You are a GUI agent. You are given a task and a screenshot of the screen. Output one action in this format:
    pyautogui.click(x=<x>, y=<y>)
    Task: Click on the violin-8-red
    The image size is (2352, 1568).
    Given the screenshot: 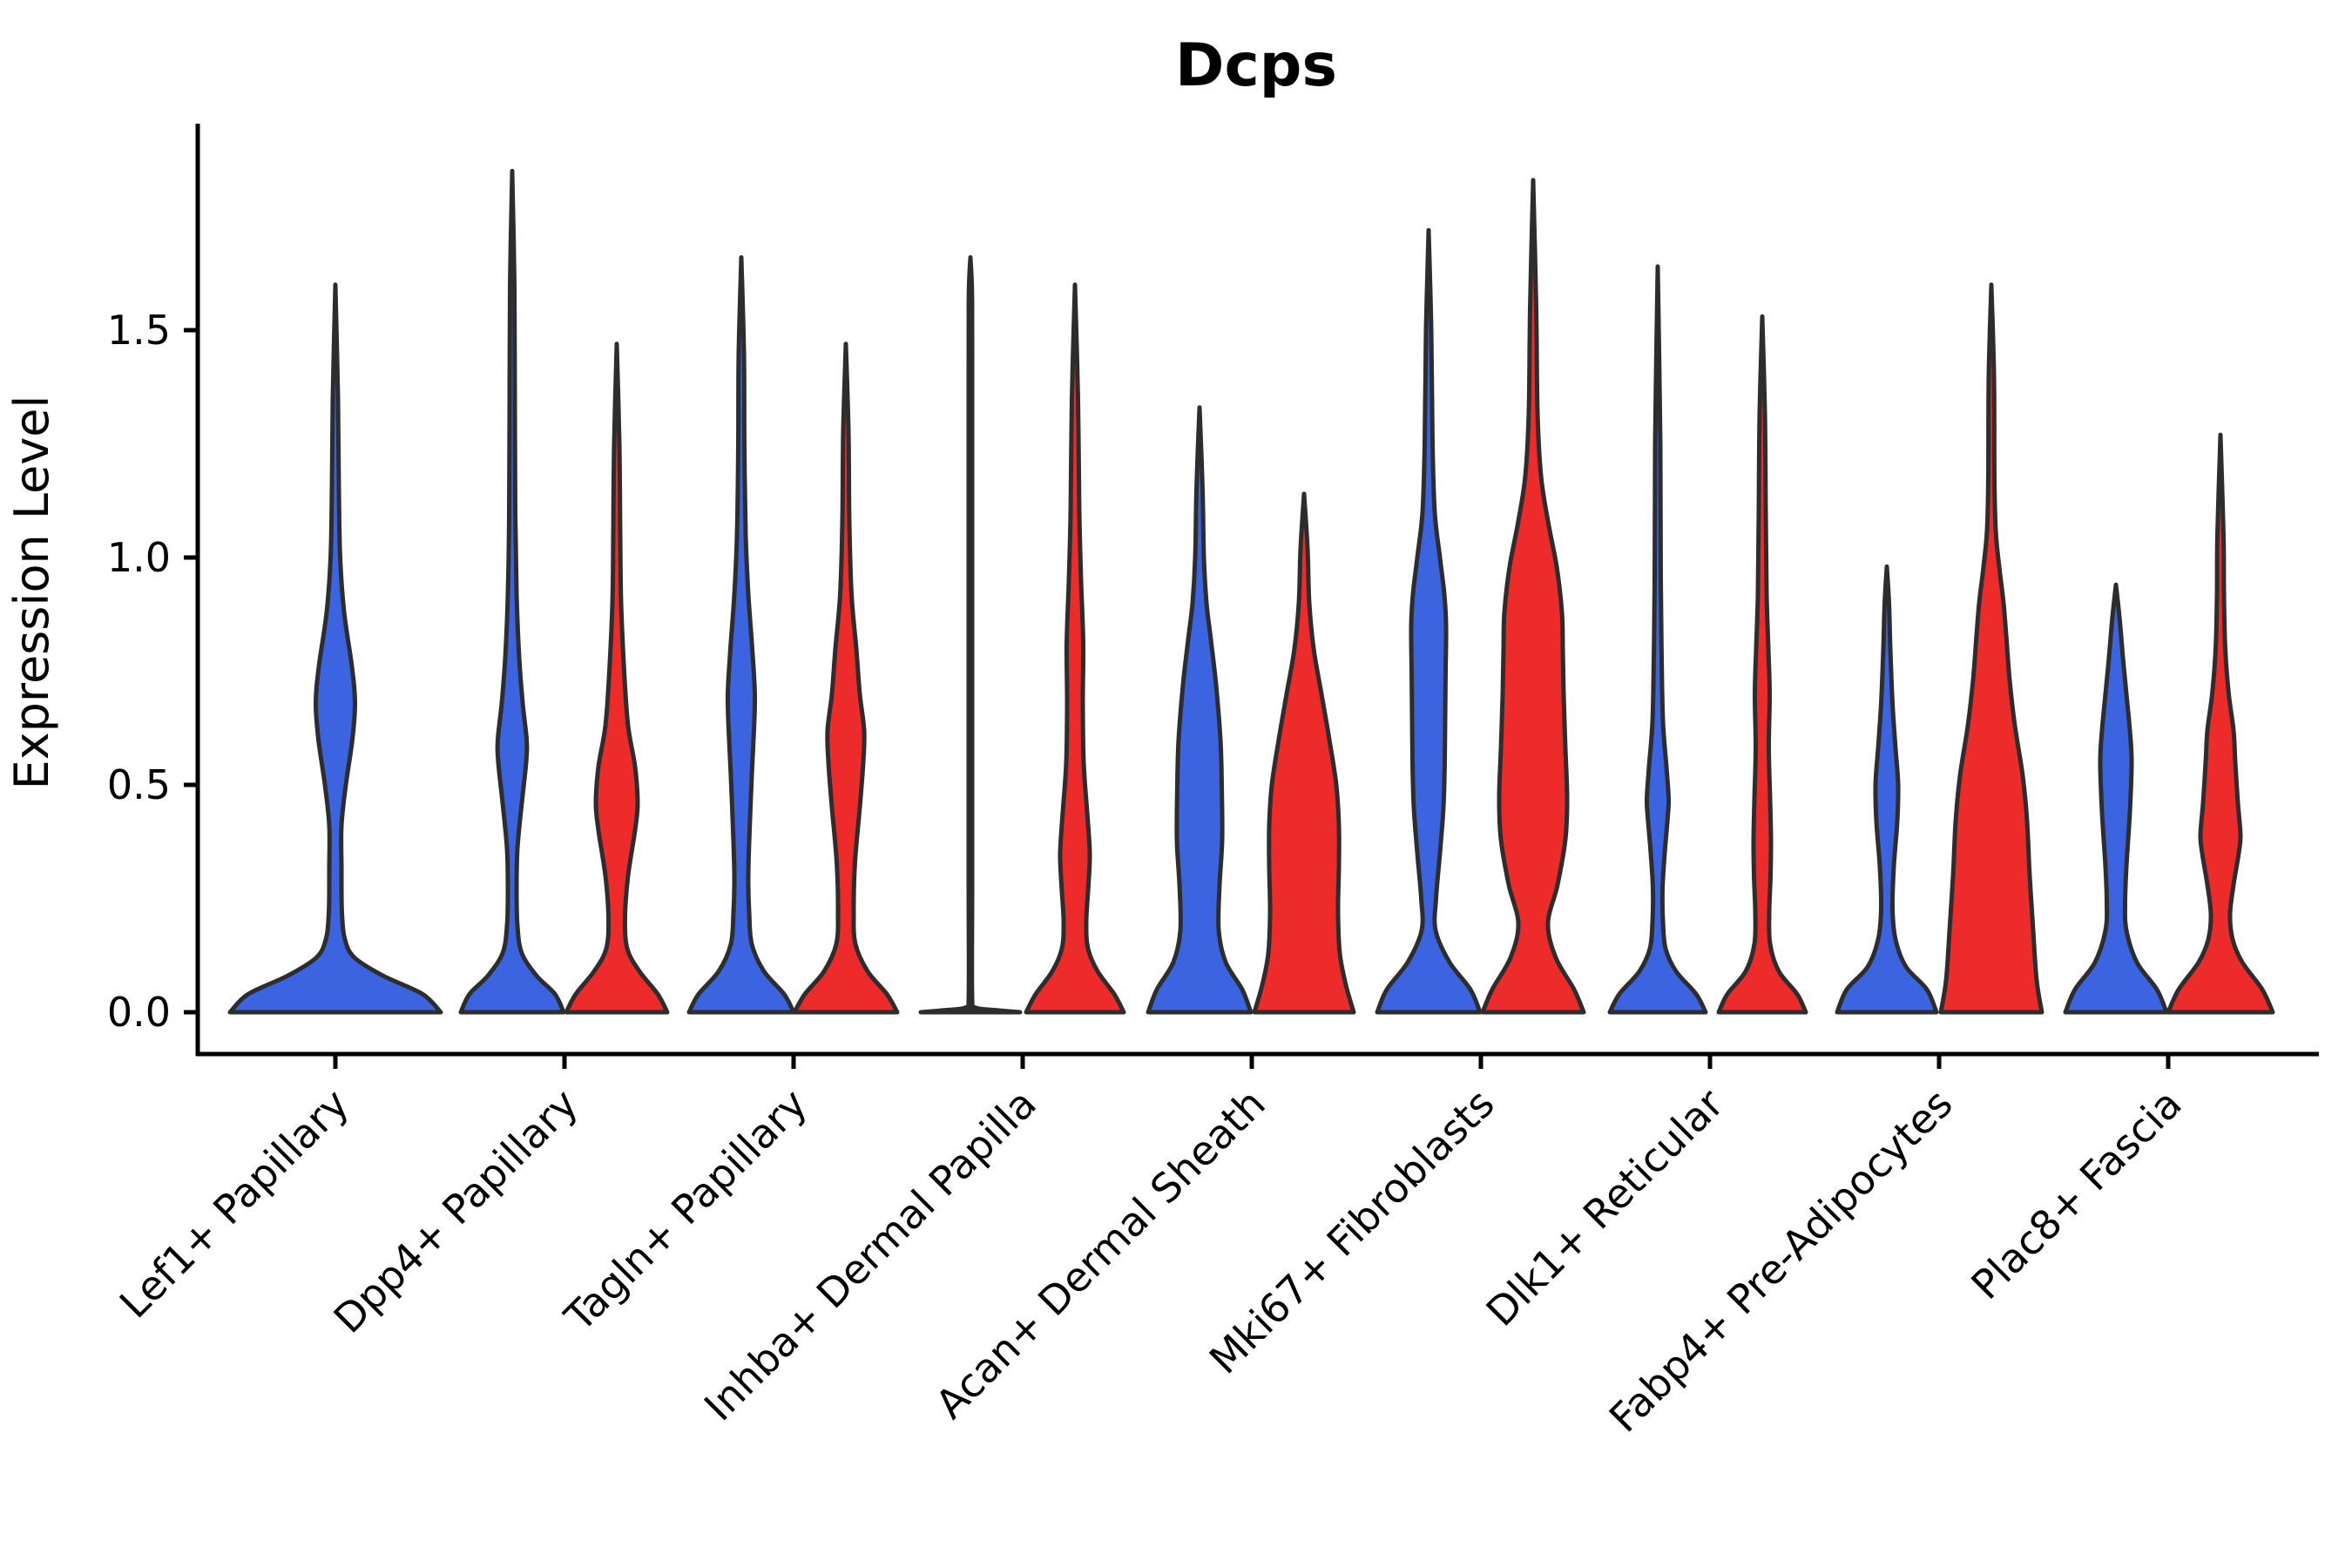 What is the action you would take?
    pyautogui.click(x=1991, y=648)
    